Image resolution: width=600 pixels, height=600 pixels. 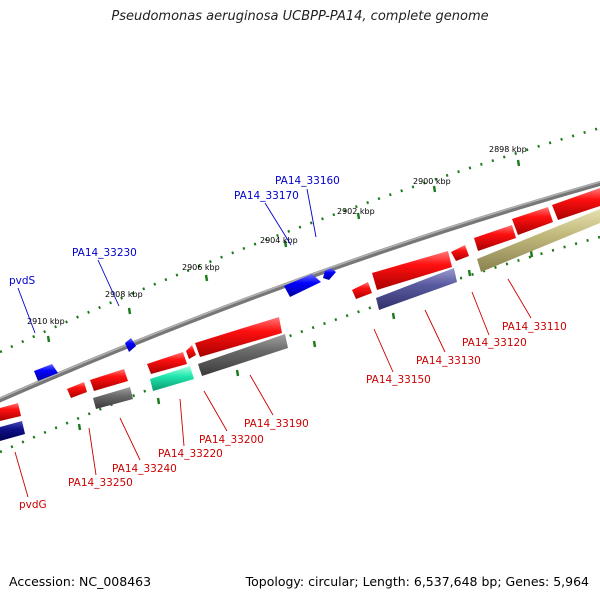 I want to click on label-pvds: pvdS, so click(x=22, y=281).